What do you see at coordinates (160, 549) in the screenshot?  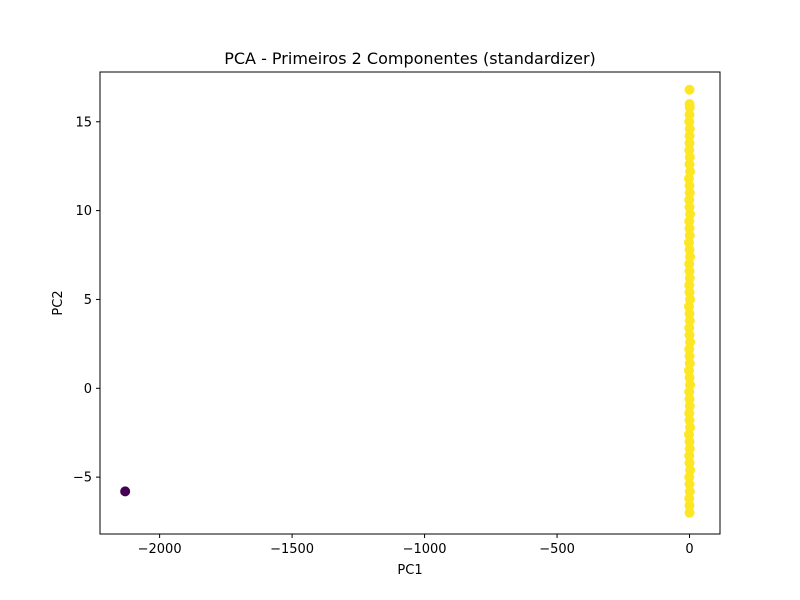 I see `x-tick-label: −2000` at bounding box center [160, 549].